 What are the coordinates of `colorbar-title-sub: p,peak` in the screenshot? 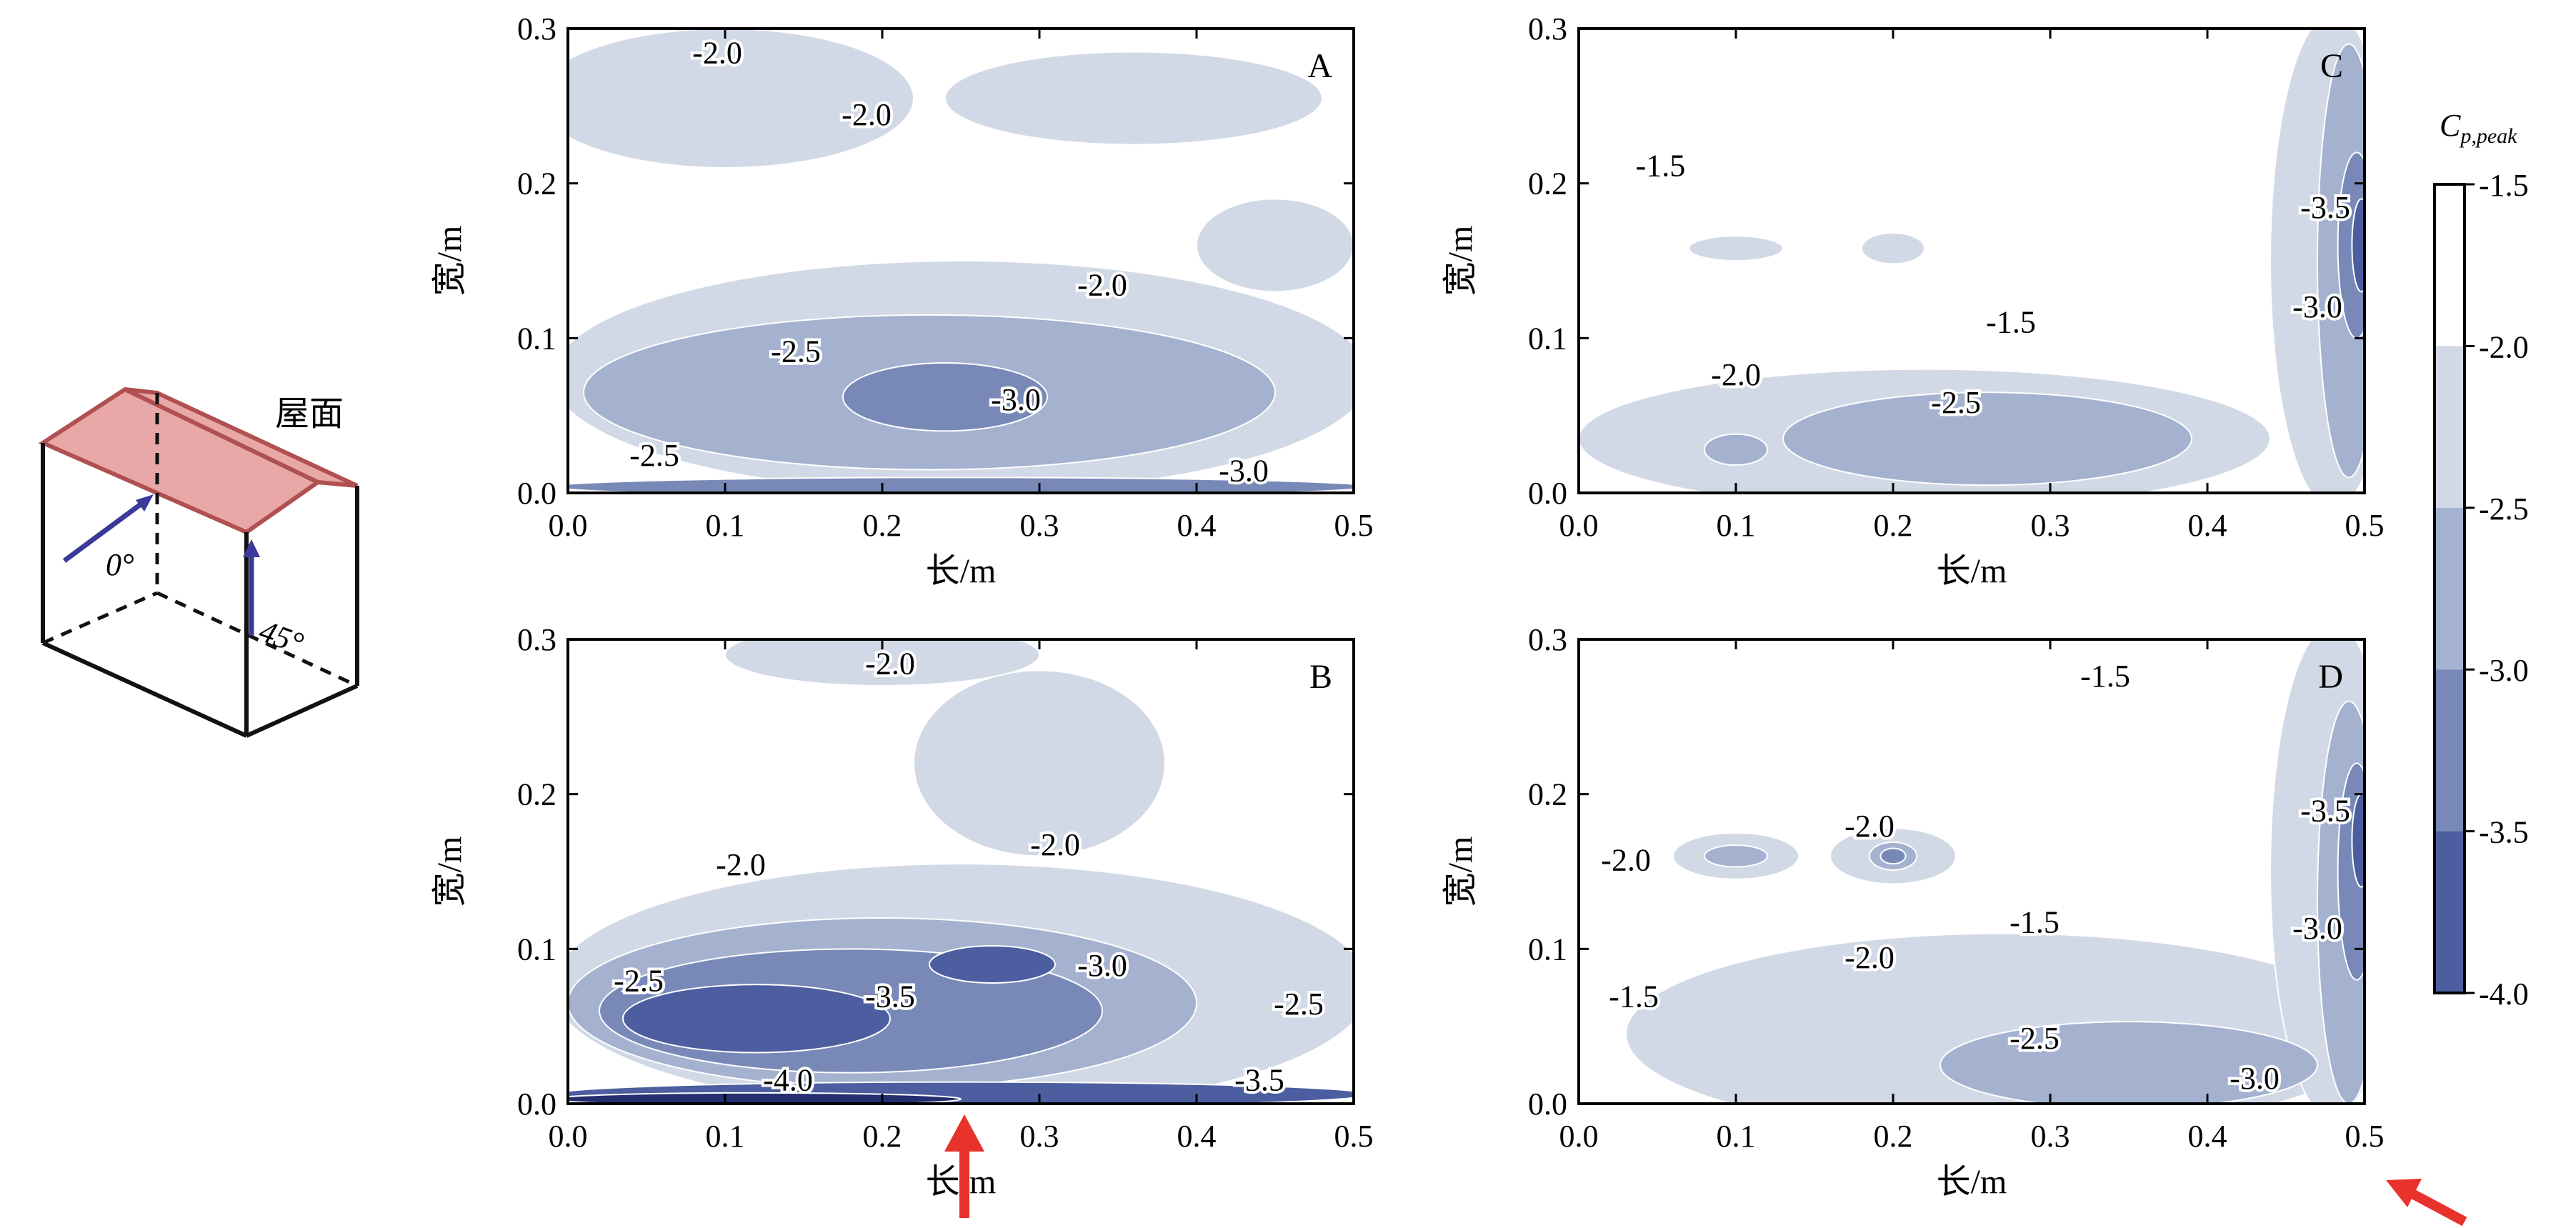 It's located at (2488, 136).